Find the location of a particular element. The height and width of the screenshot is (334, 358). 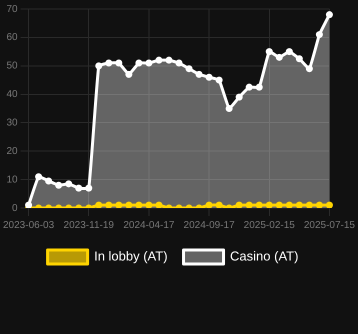

legend-label: Casino (AT) is located at coordinates (264, 256).